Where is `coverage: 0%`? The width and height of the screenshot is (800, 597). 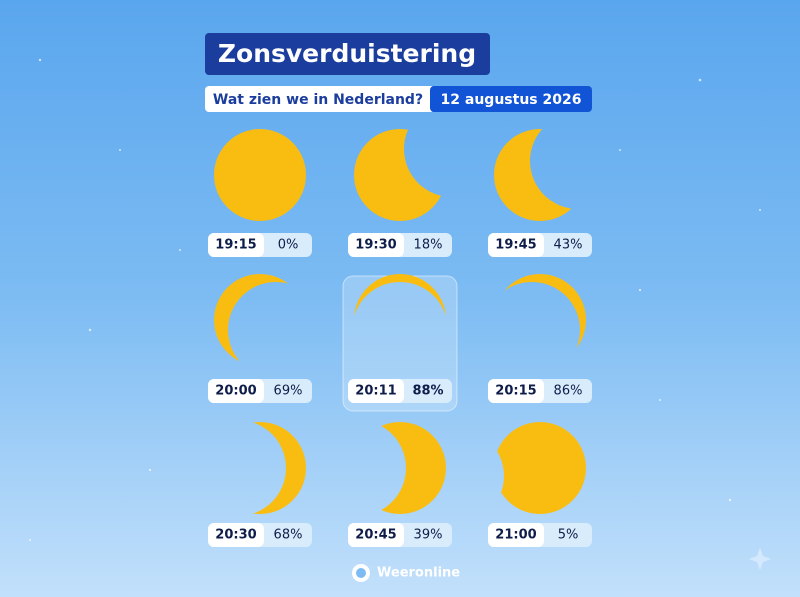 coverage: 0% is located at coordinates (288, 245).